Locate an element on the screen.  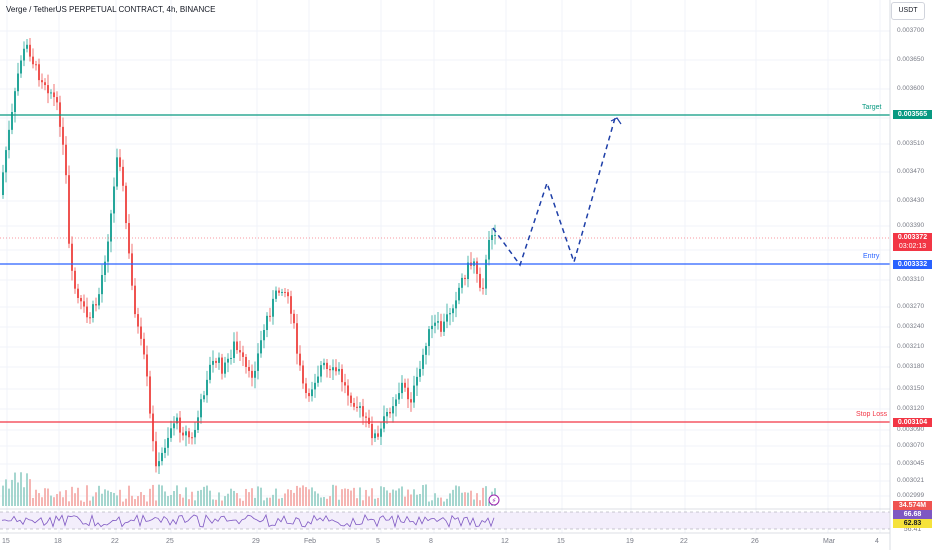
price-tick-label: 0.003700 is located at coordinates (911, 30).